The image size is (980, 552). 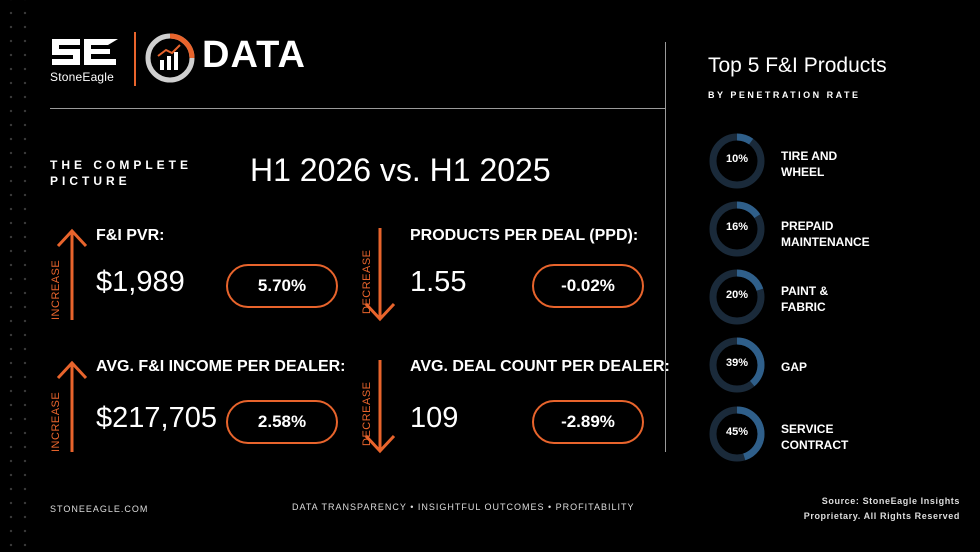 What do you see at coordinates (130, 235) in the screenshot?
I see `metric-label: F&I PVR:` at bounding box center [130, 235].